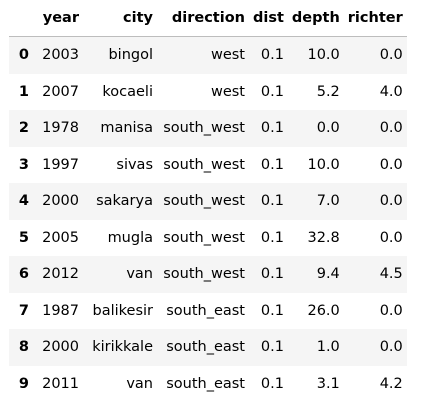  Describe the element at coordinates (134, 164) in the screenshot. I see `cell-city: sivas` at that location.